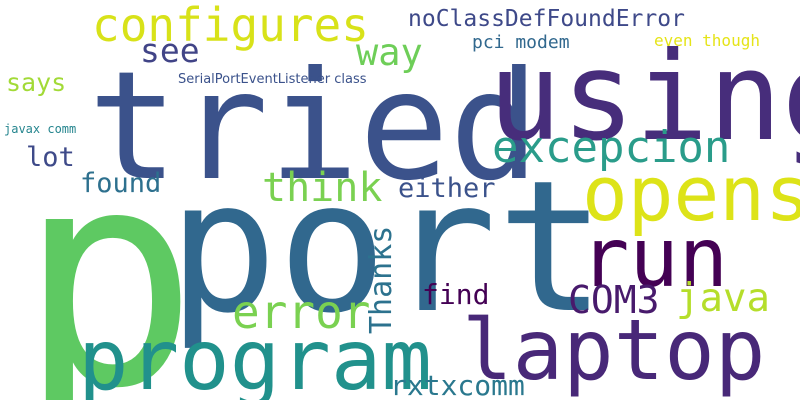 The width and height of the screenshot is (800, 400). Describe the element at coordinates (170, 50) in the screenshot. I see `word-see: see` at that location.